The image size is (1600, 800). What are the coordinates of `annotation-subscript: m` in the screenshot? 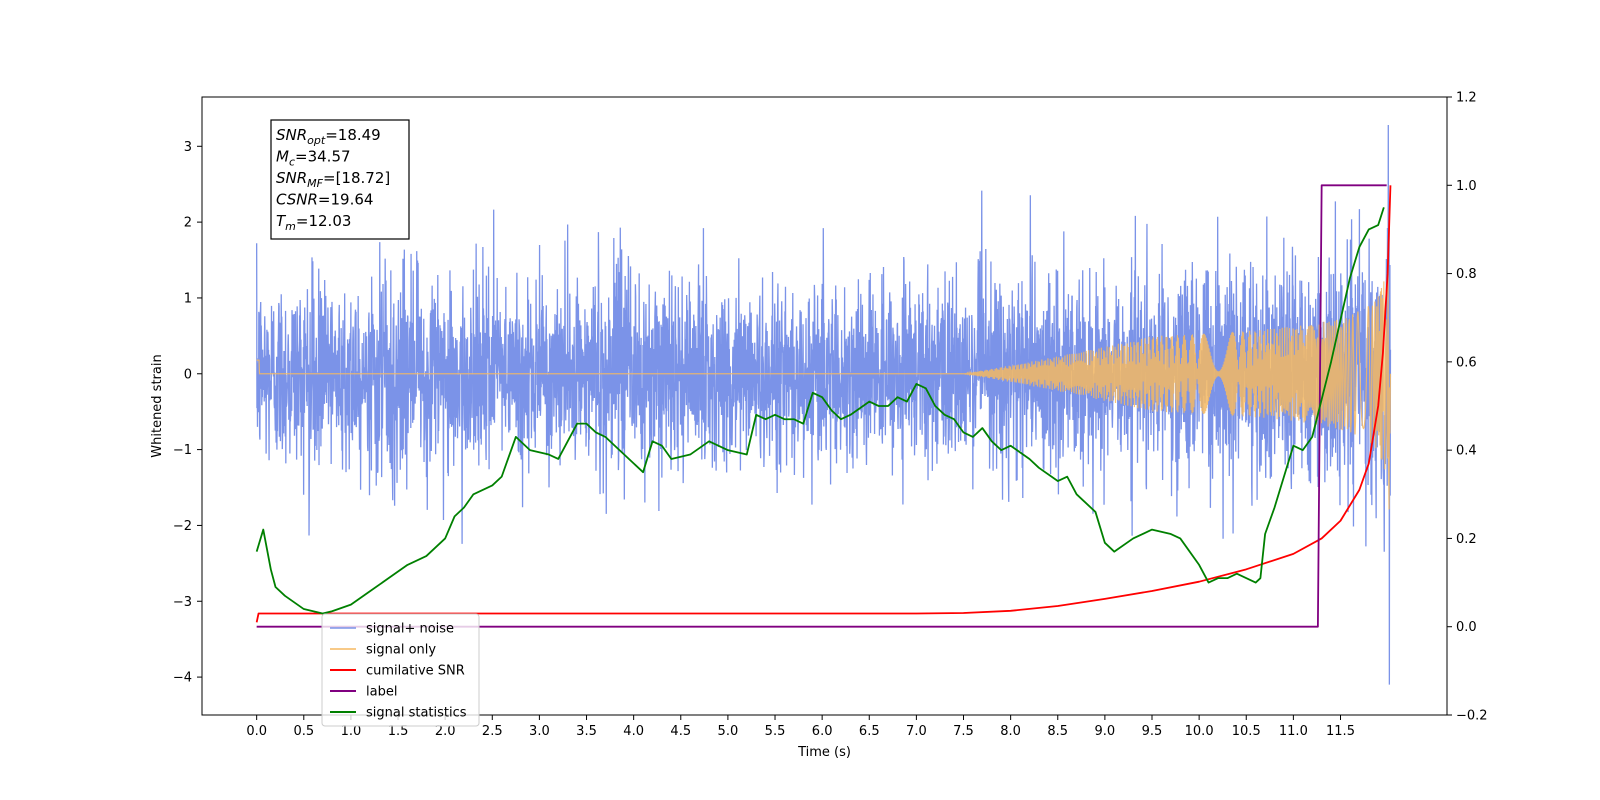 It's located at (290, 226).